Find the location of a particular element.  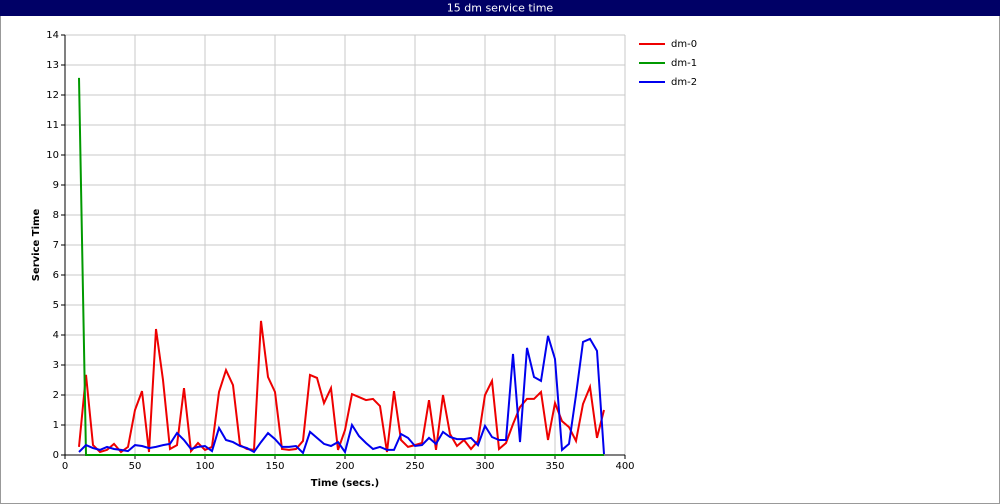

y-tick-label: 12 is located at coordinates (52, 95).